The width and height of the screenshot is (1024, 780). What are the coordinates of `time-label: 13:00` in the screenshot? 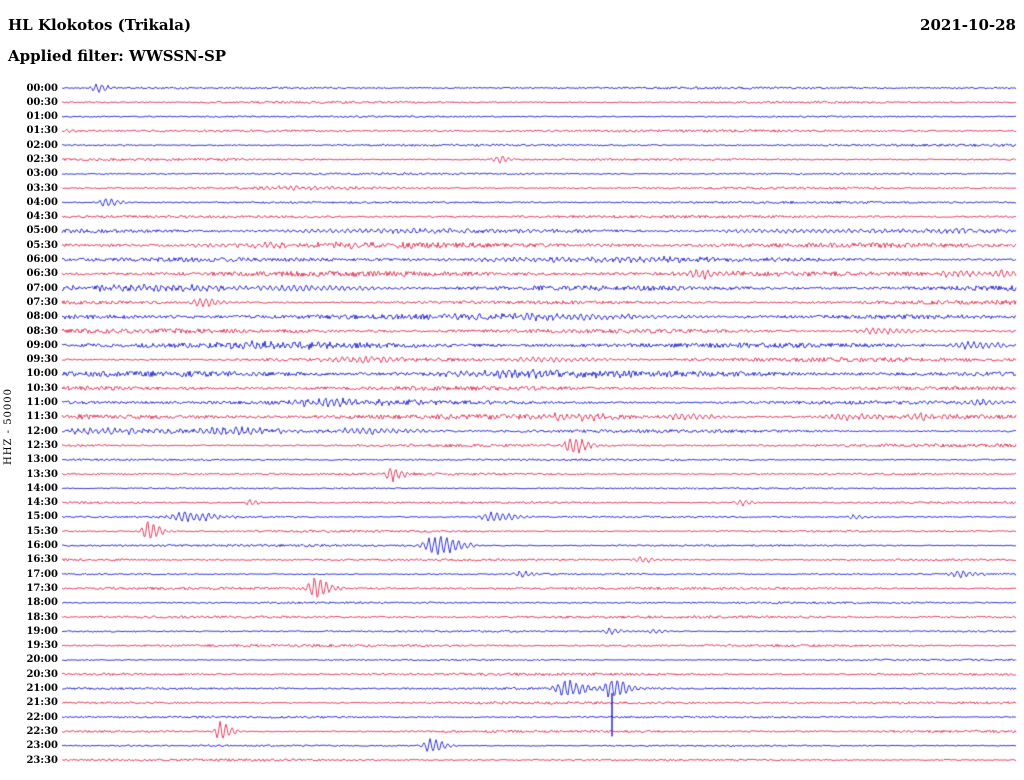 It's located at (42, 460).